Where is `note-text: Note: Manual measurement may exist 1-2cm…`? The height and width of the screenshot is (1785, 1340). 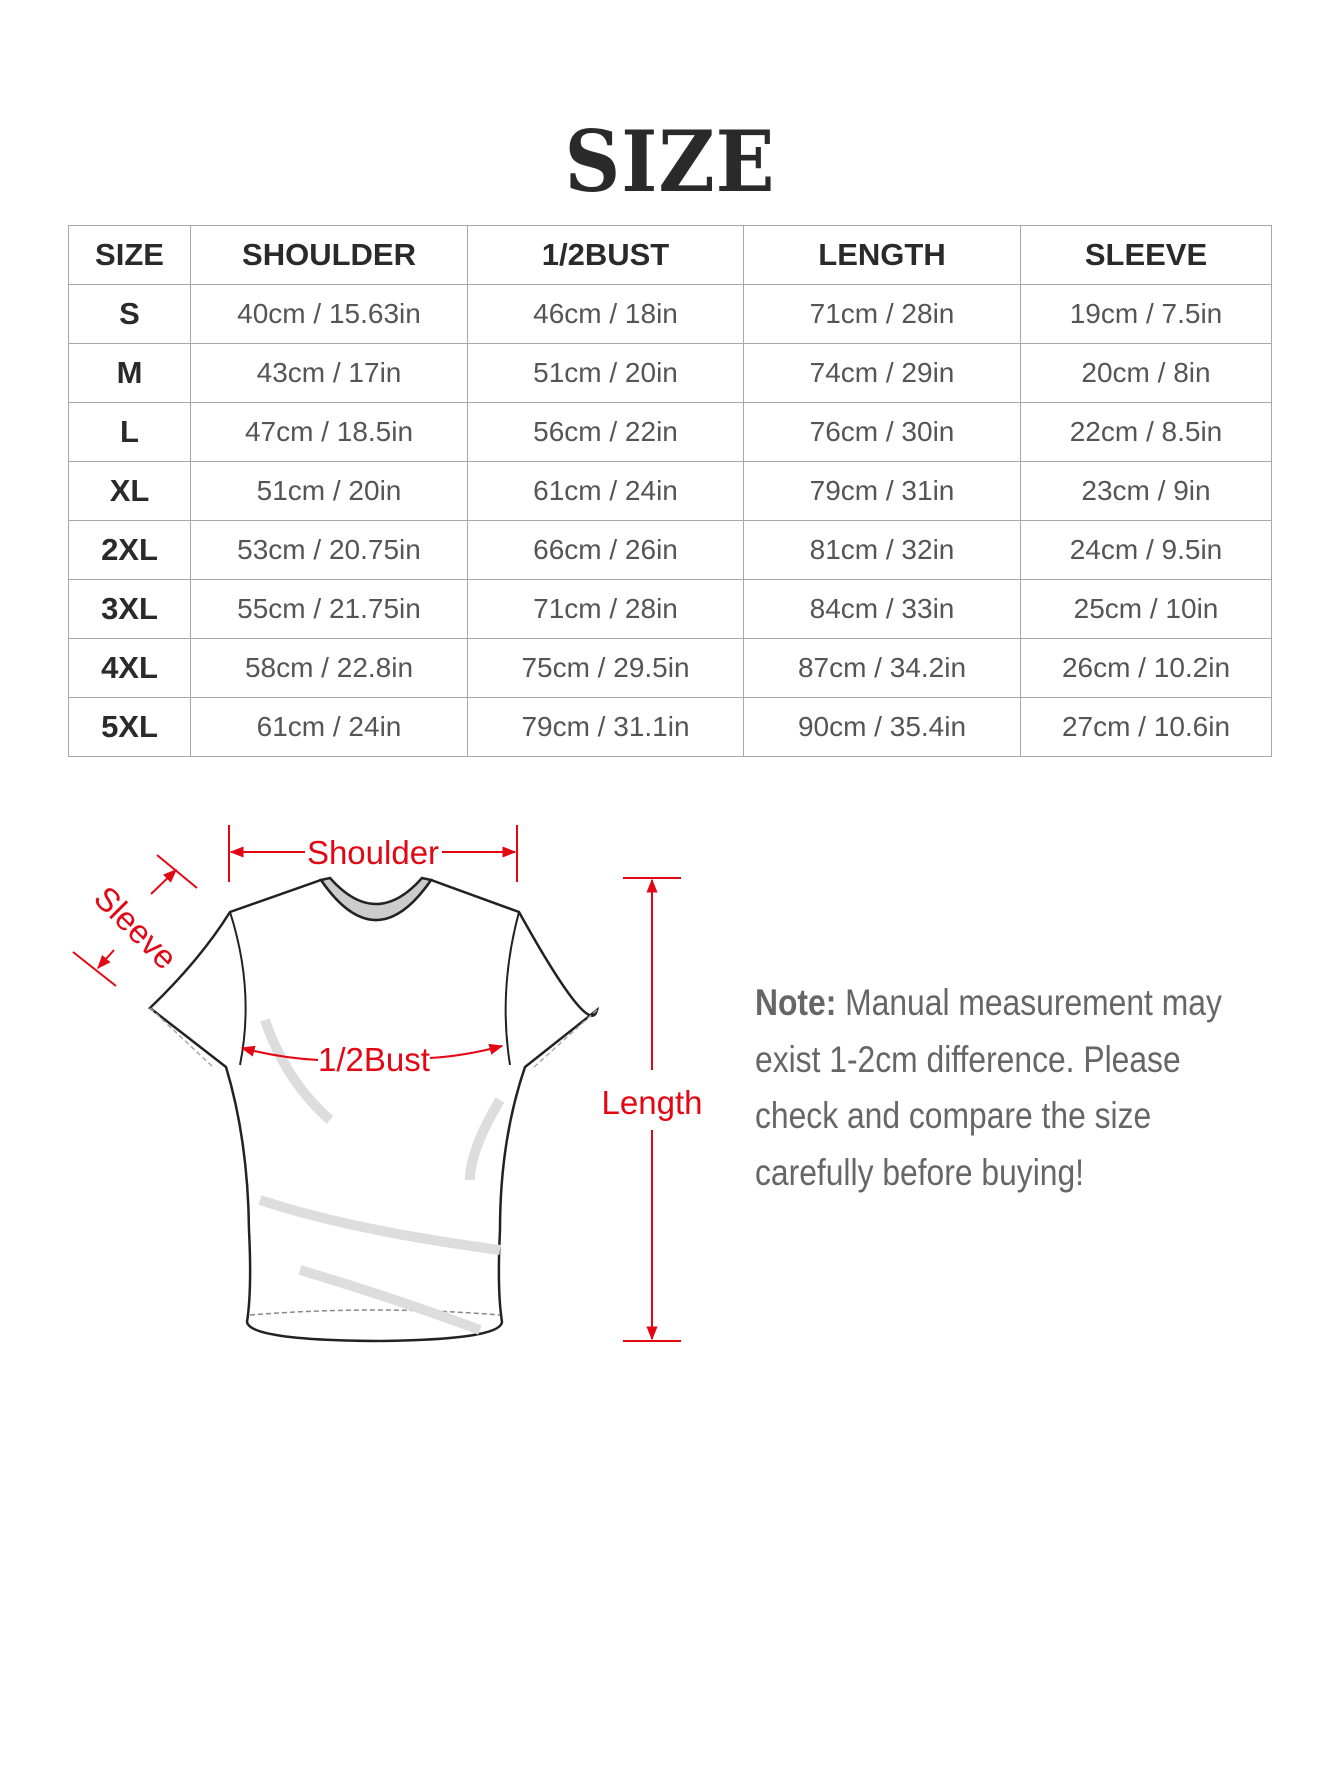 note-text: Note: Manual measurement may exist 1-2cm… is located at coordinates (996, 1088).